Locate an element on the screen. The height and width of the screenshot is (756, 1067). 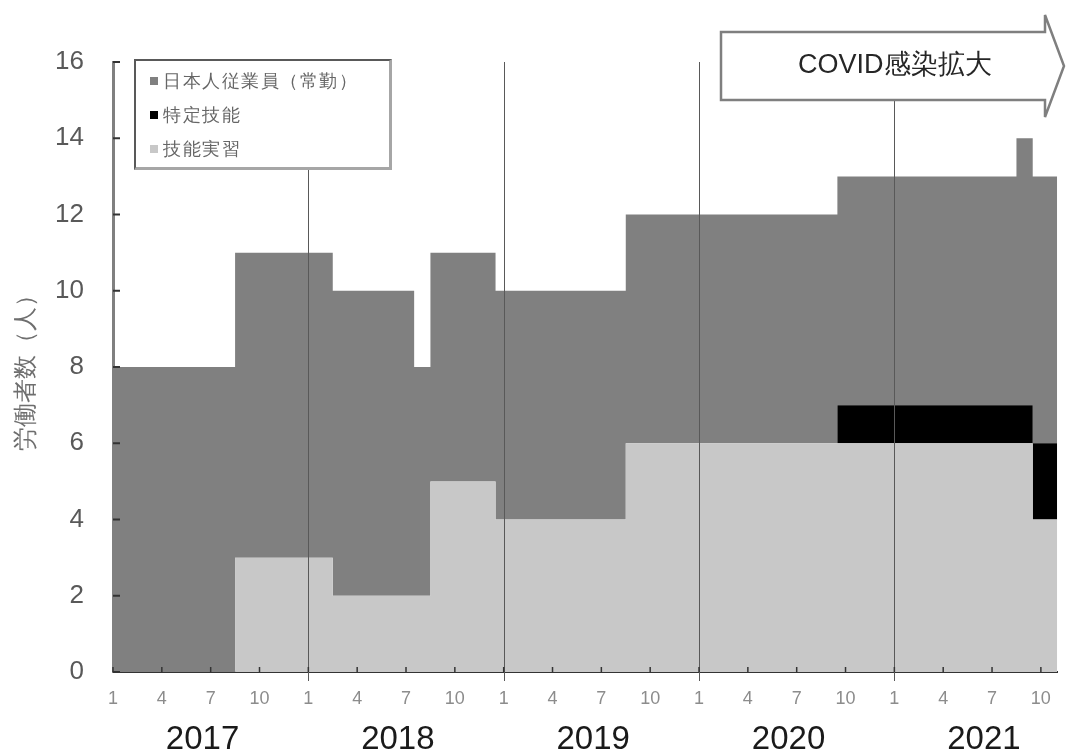
y-tick-label: 2 is located at coordinates (76, 593).